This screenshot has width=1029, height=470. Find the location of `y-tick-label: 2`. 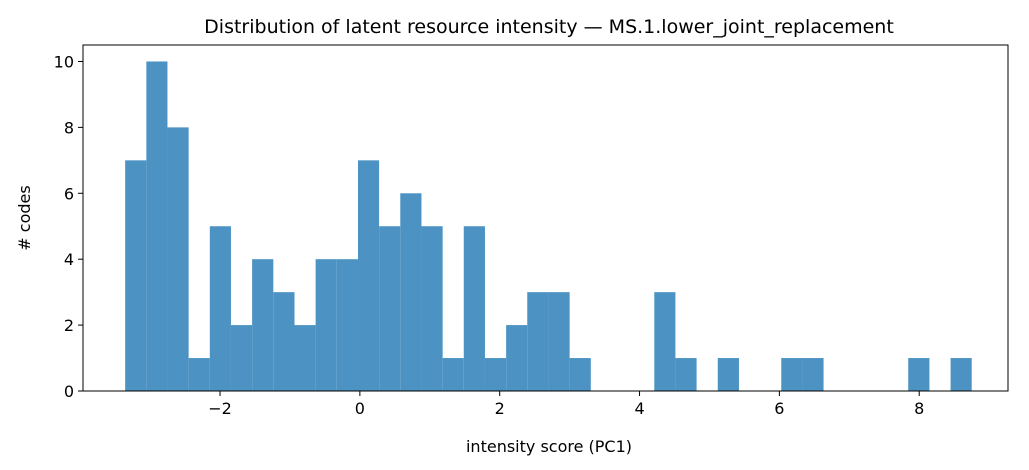

y-tick-label: 2 is located at coordinates (69, 325).